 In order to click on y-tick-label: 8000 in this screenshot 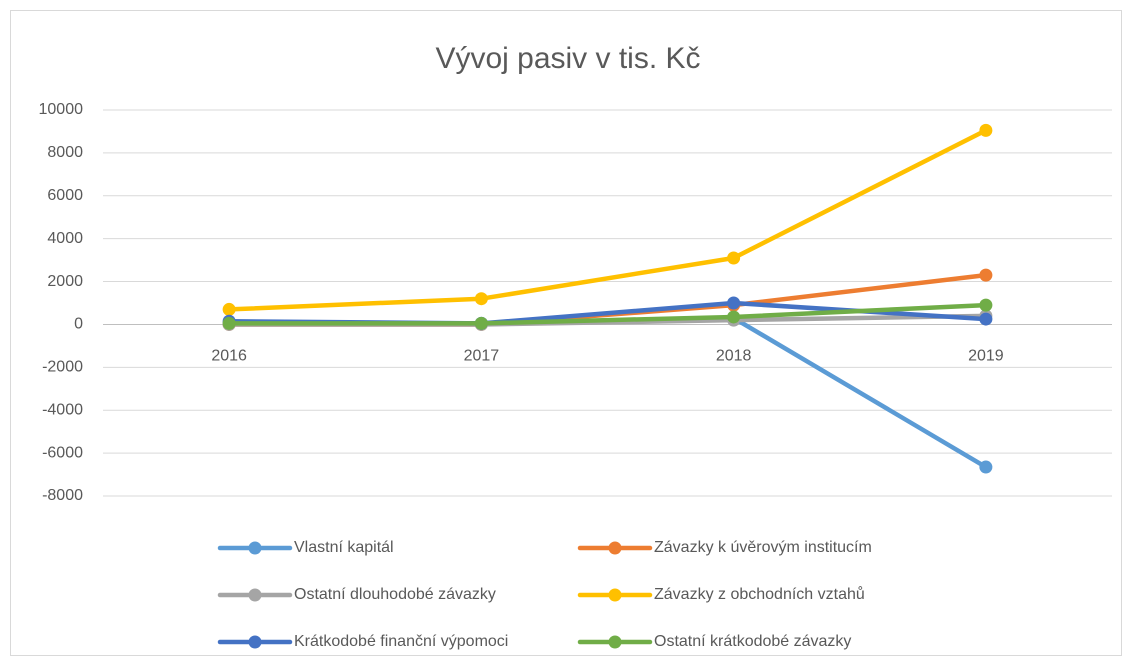, I will do `click(65, 152)`.